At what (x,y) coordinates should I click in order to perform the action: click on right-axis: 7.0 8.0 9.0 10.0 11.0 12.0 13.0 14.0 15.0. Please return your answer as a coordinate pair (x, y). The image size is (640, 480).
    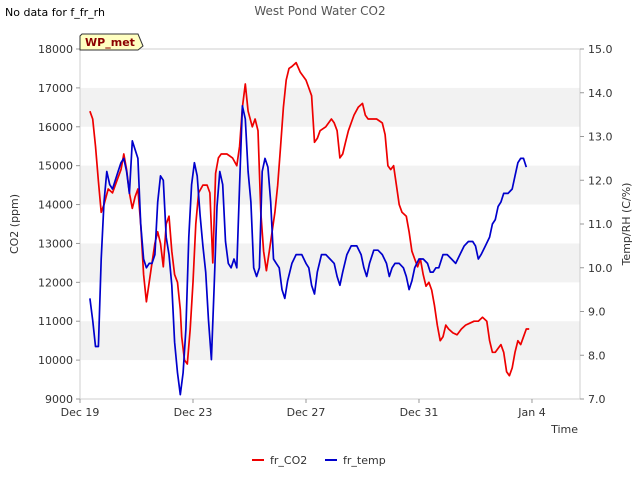
    Looking at the image, I should click on (596, 224).